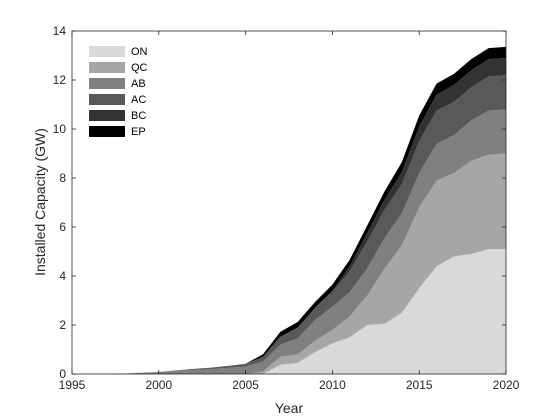  I want to click on y-tick-label: 6, so click(62, 227).